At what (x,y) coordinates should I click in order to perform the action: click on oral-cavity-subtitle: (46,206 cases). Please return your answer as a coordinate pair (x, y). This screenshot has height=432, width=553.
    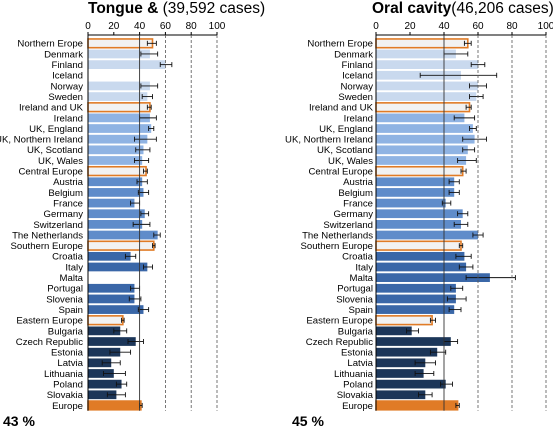
    Looking at the image, I should click on (502, 8).